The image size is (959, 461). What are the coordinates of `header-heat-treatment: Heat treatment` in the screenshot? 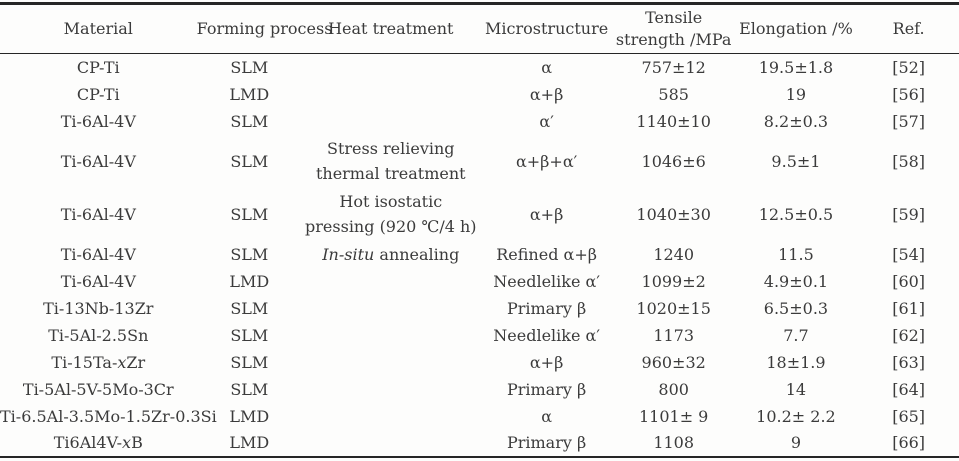 It's located at (391, 28).